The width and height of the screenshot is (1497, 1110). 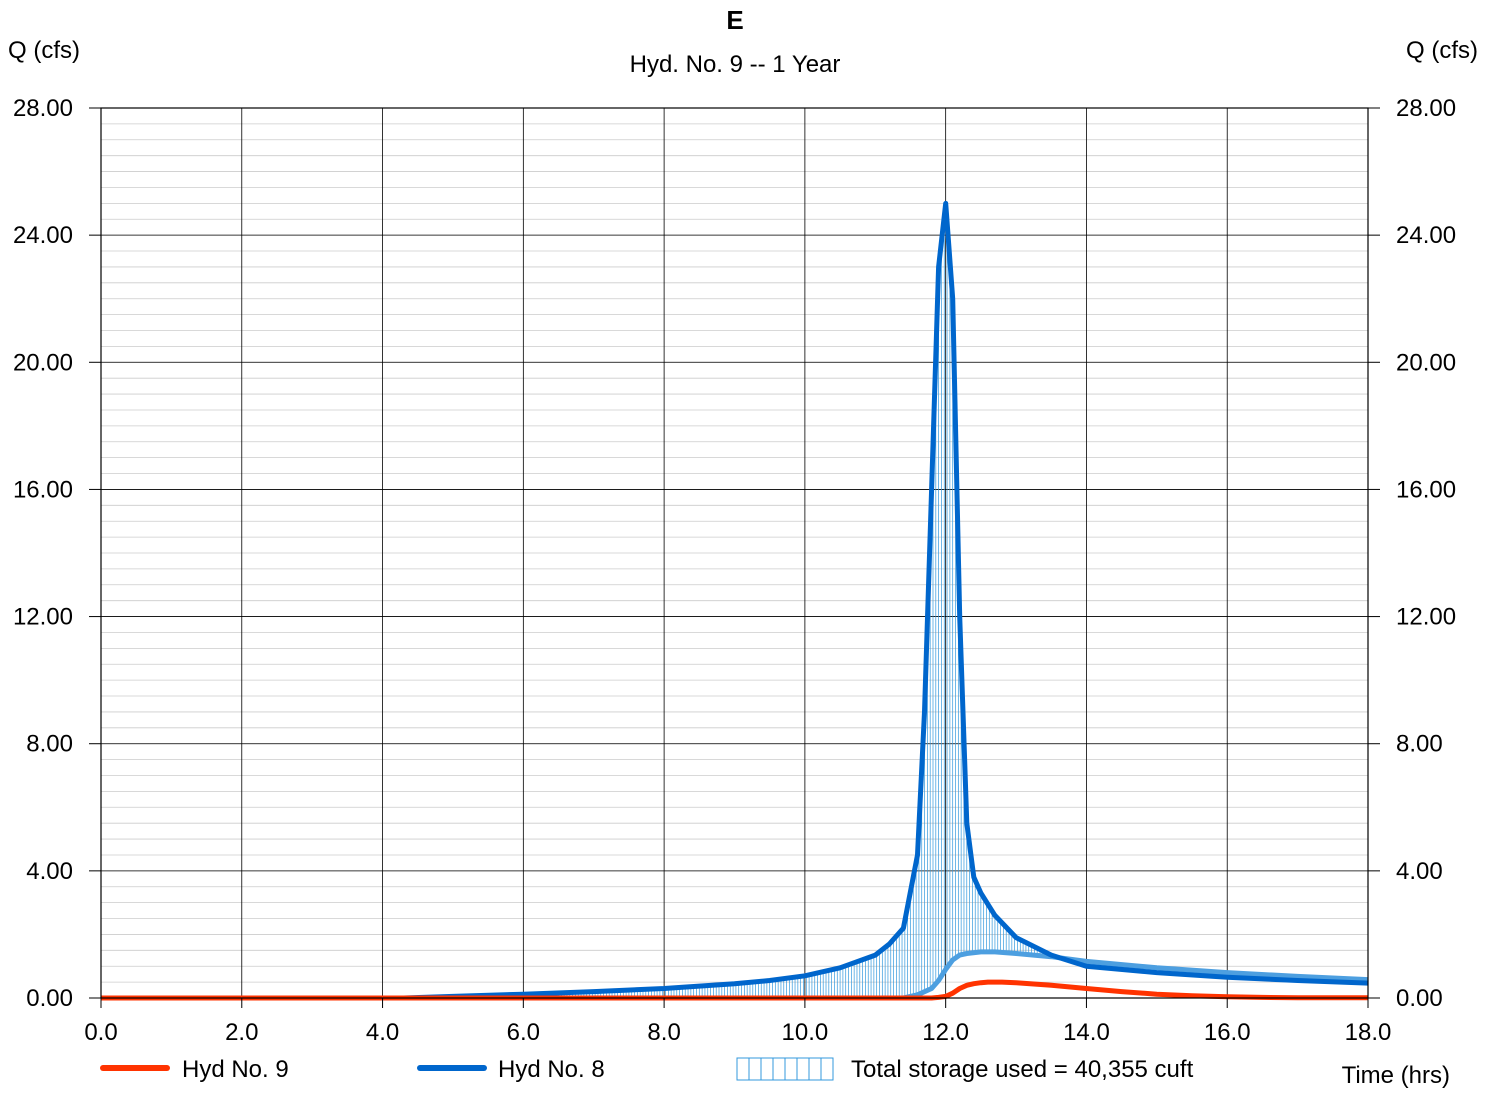 I want to click on y-tick-label-left: 20.00, so click(x=43, y=362).